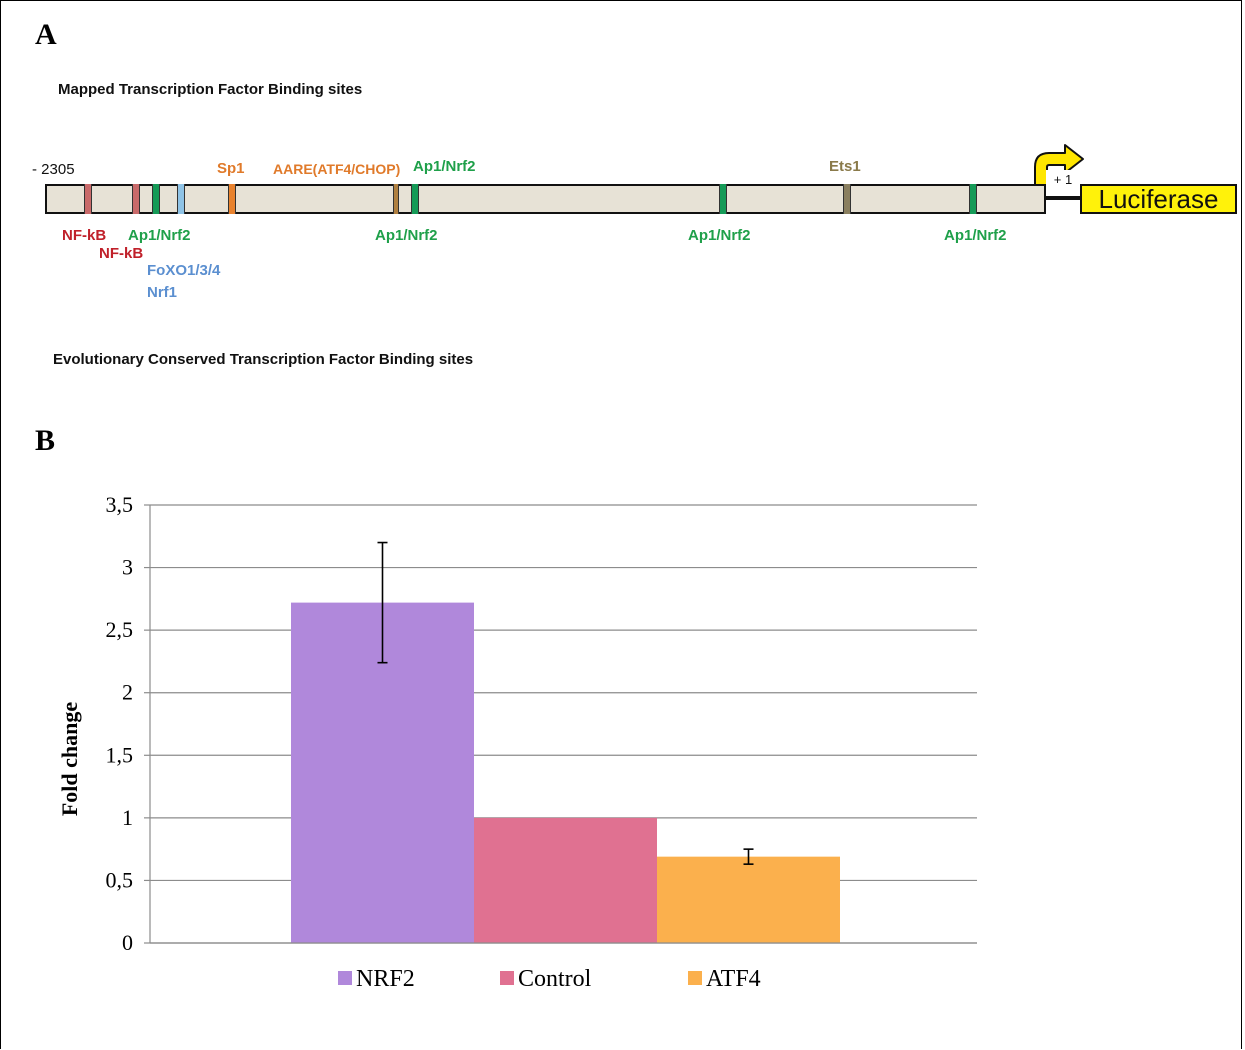  I want to click on y-tick-label: 1,5, so click(120, 754).